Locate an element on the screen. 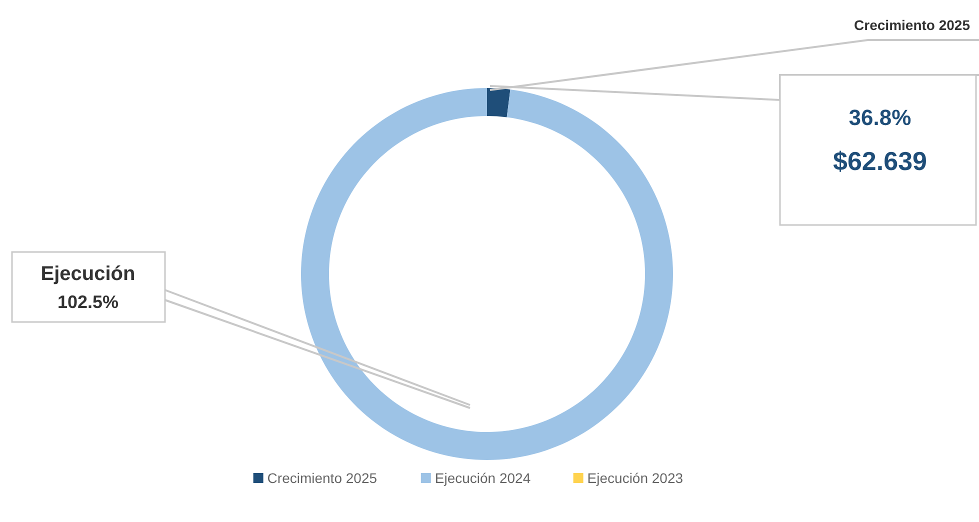 The width and height of the screenshot is (979, 522). text: 36.8% is located at coordinates (880, 117).